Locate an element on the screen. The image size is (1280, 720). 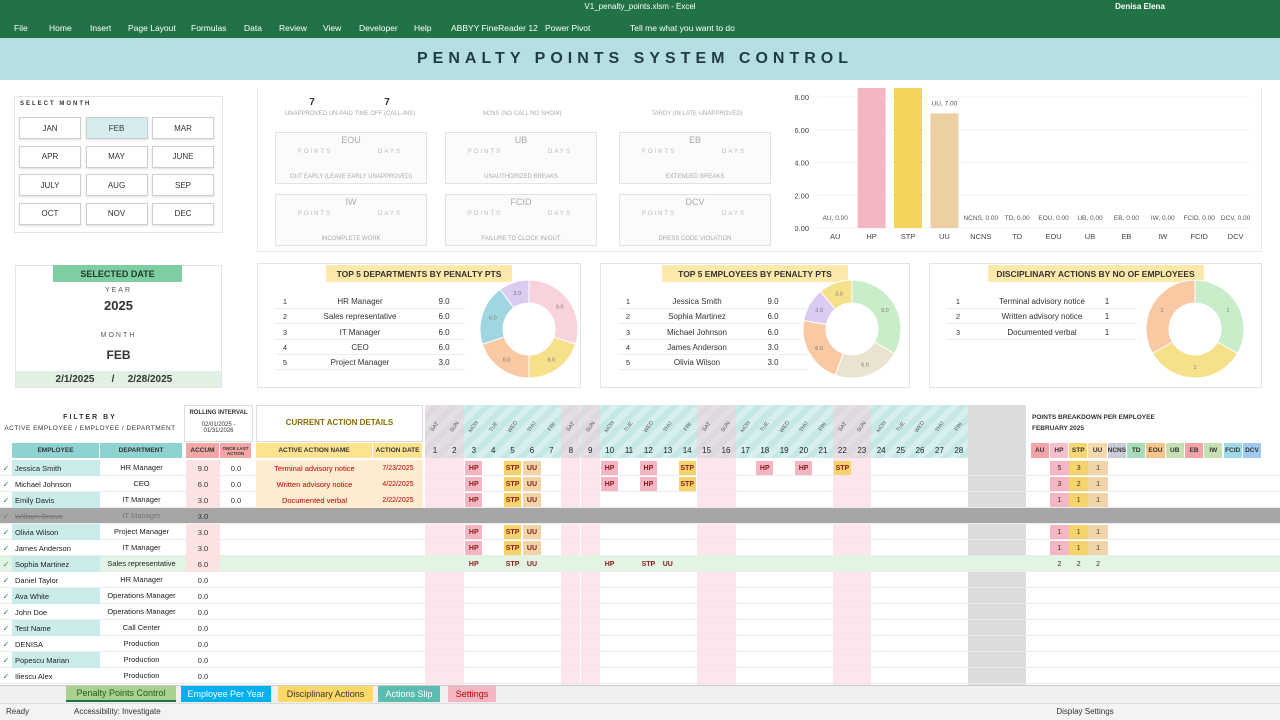
ribbon-tab: Insert is located at coordinates (101, 27).